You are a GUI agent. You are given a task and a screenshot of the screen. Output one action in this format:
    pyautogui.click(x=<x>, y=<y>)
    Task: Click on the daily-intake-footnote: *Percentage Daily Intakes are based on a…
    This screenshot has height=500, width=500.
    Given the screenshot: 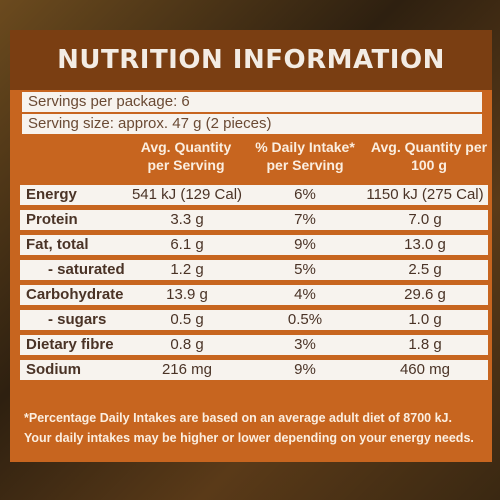 What is the action you would take?
    pyautogui.click(x=249, y=428)
    